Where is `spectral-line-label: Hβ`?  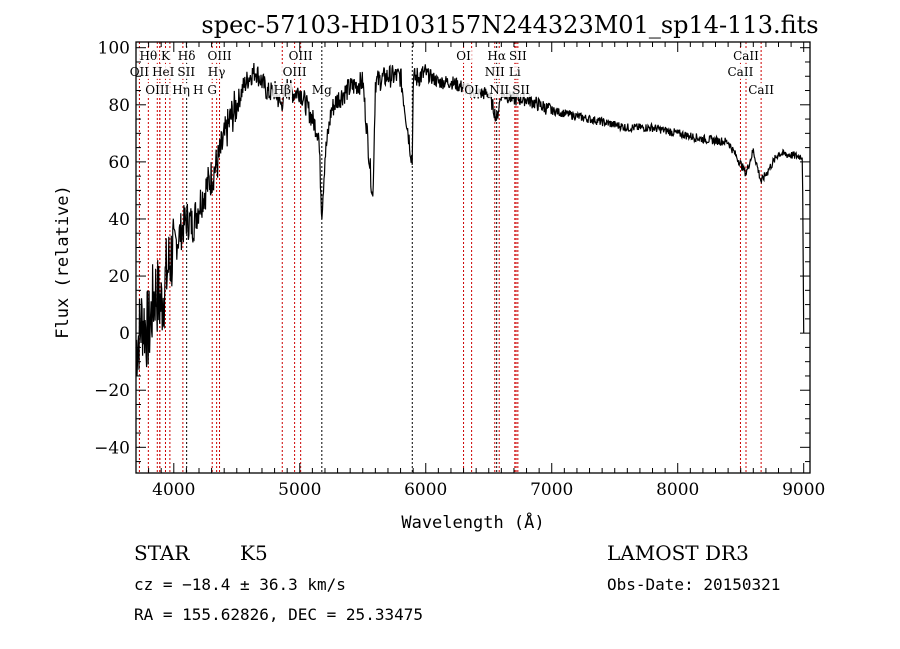
spectral-line-label: Hβ is located at coordinates (282, 90).